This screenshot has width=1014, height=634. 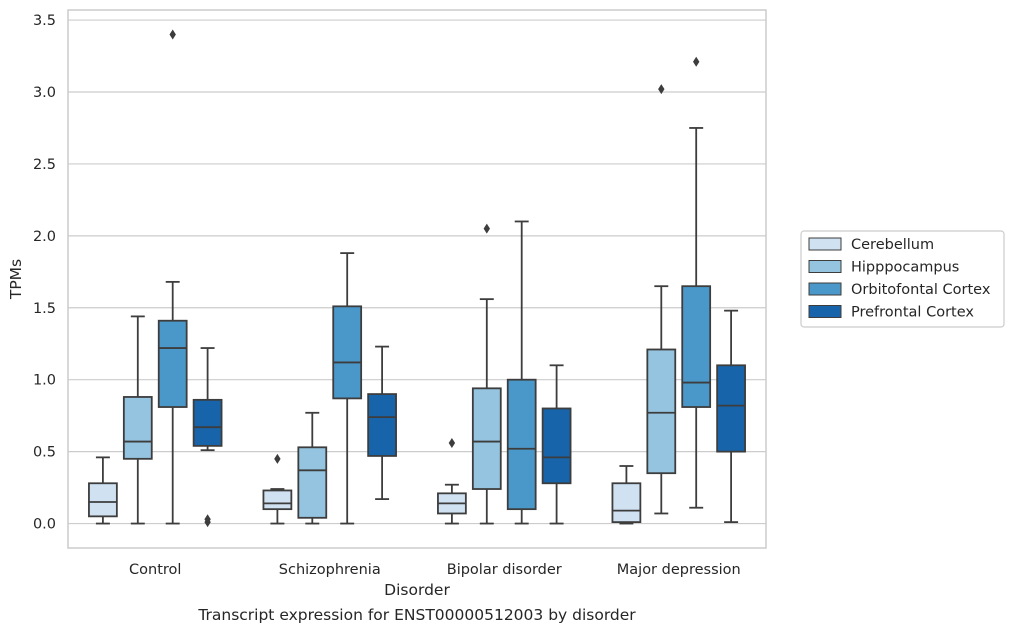 What do you see at coordinates (504, 570) in the screenshot?
I see `x-tick-label: Bipolar disorder` at bounding box center [504, 570].